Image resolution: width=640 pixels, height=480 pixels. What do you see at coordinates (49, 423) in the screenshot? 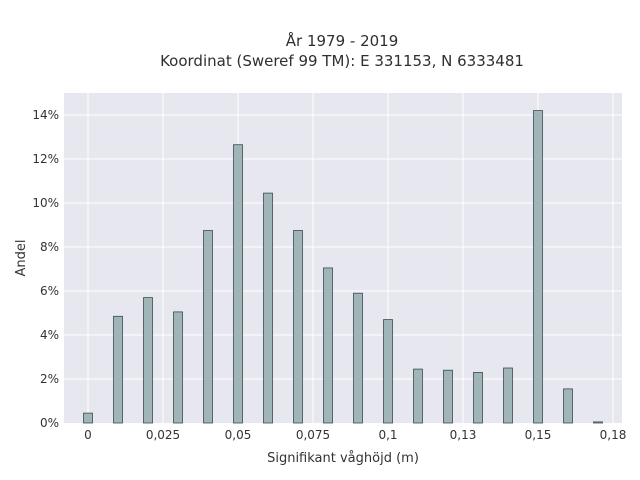
I see `y-tick-label: 0%` at bounding box center [49, 423].